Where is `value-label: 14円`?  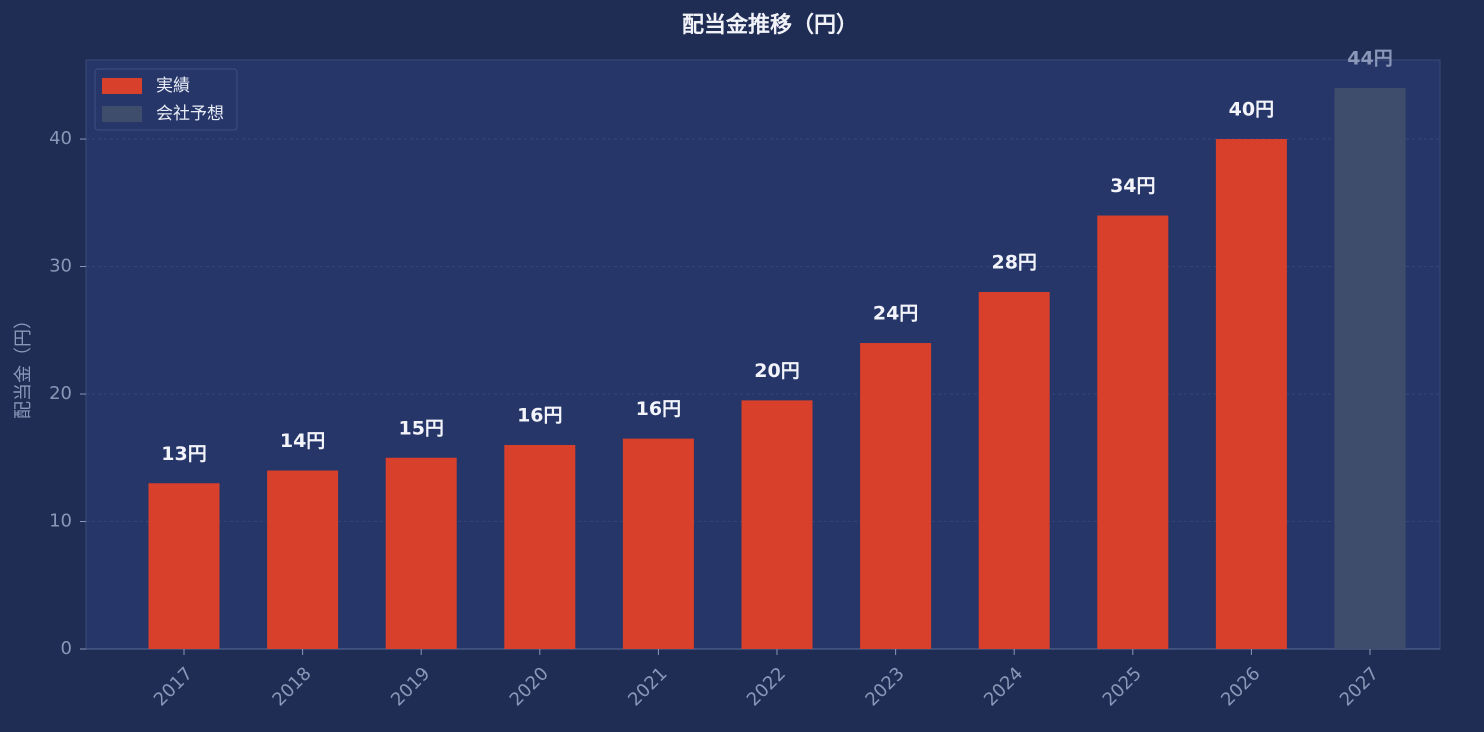
value-label: 14円 is located at coordinates (302, 441).